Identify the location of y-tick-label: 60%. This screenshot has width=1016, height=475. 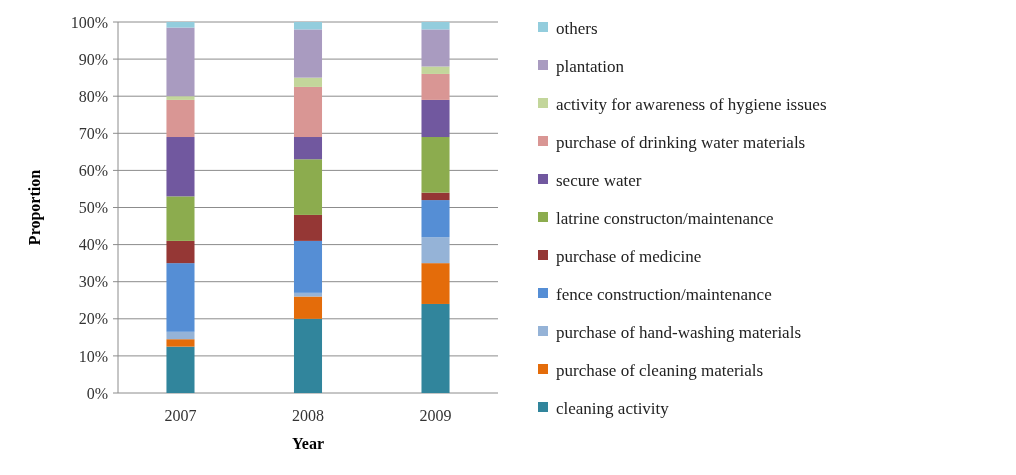
(93, 170).